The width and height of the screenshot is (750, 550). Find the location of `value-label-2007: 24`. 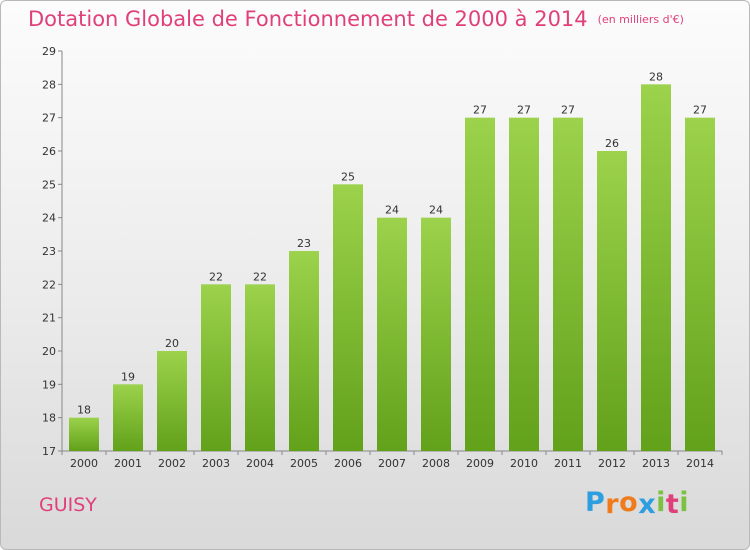

value-label-2007: 24 is located at coordinates (392, 210).